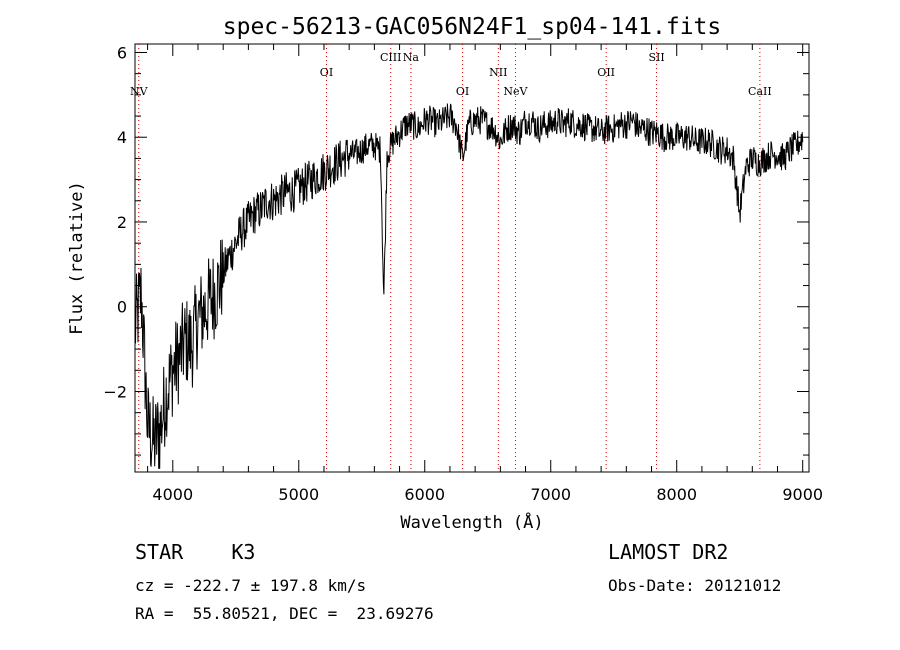 Image resolution: width=900 pixels, height=650 pixels. Describe the element at coordinates (284, 613) in the screenshot. I see `coordinates-info: RA = 55.80521, DEC = 23.69276` at that location.